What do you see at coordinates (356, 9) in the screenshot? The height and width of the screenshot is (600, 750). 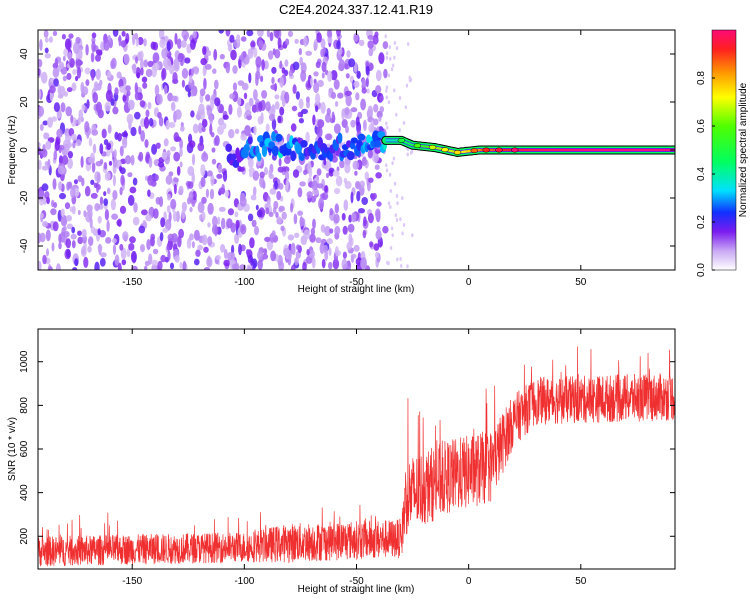 I see `figure-title: C2E4.2024.337.12.41.R19` at bounding box center [356, 9].